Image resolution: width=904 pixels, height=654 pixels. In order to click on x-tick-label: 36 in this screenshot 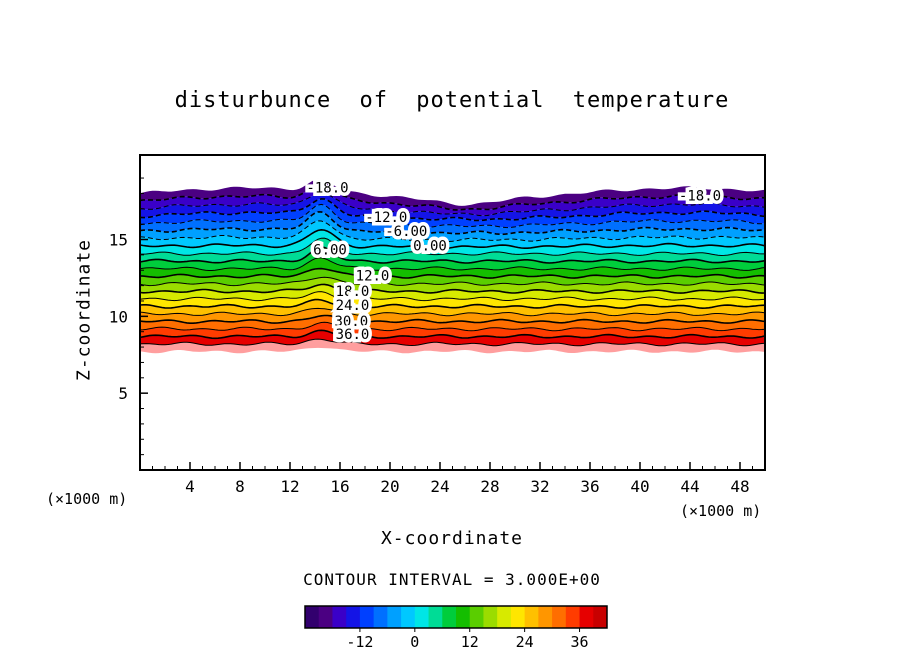, I will do `click(589, 486)`.